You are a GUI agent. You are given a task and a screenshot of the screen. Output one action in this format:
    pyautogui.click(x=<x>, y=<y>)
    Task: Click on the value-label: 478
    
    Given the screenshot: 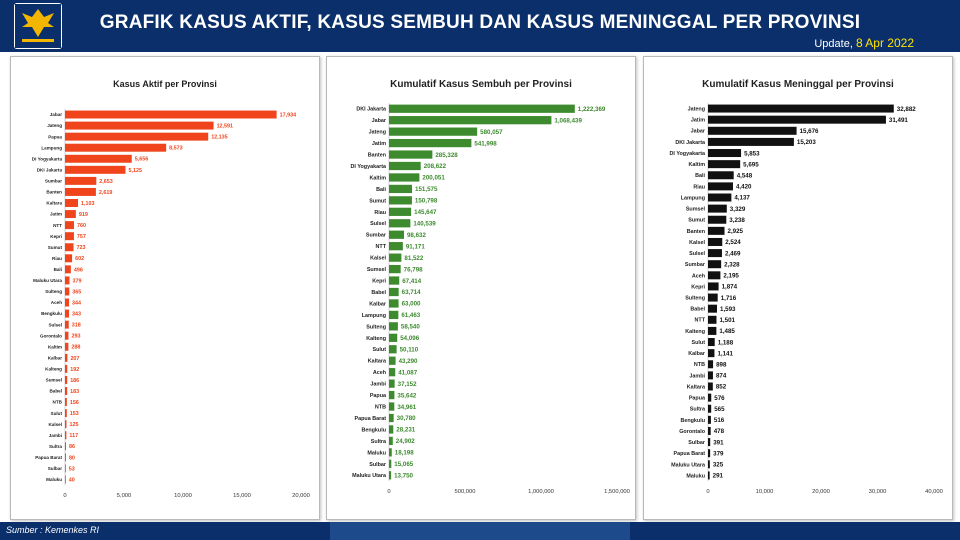 What is the action you would take?
    pyautogui.click(x=719, y=431)
    